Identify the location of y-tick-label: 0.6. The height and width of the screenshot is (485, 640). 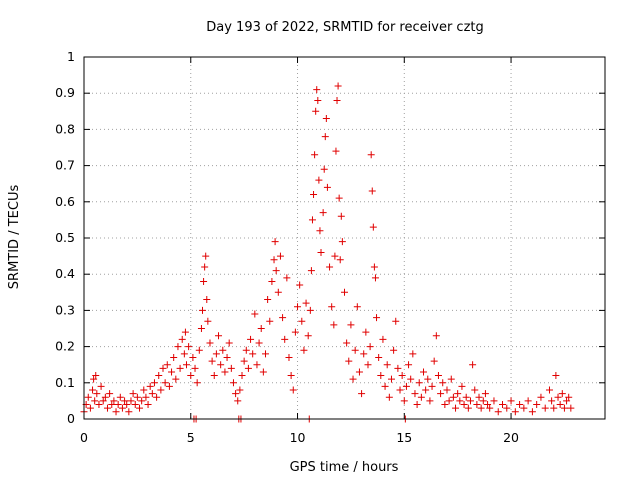
(65, 201).